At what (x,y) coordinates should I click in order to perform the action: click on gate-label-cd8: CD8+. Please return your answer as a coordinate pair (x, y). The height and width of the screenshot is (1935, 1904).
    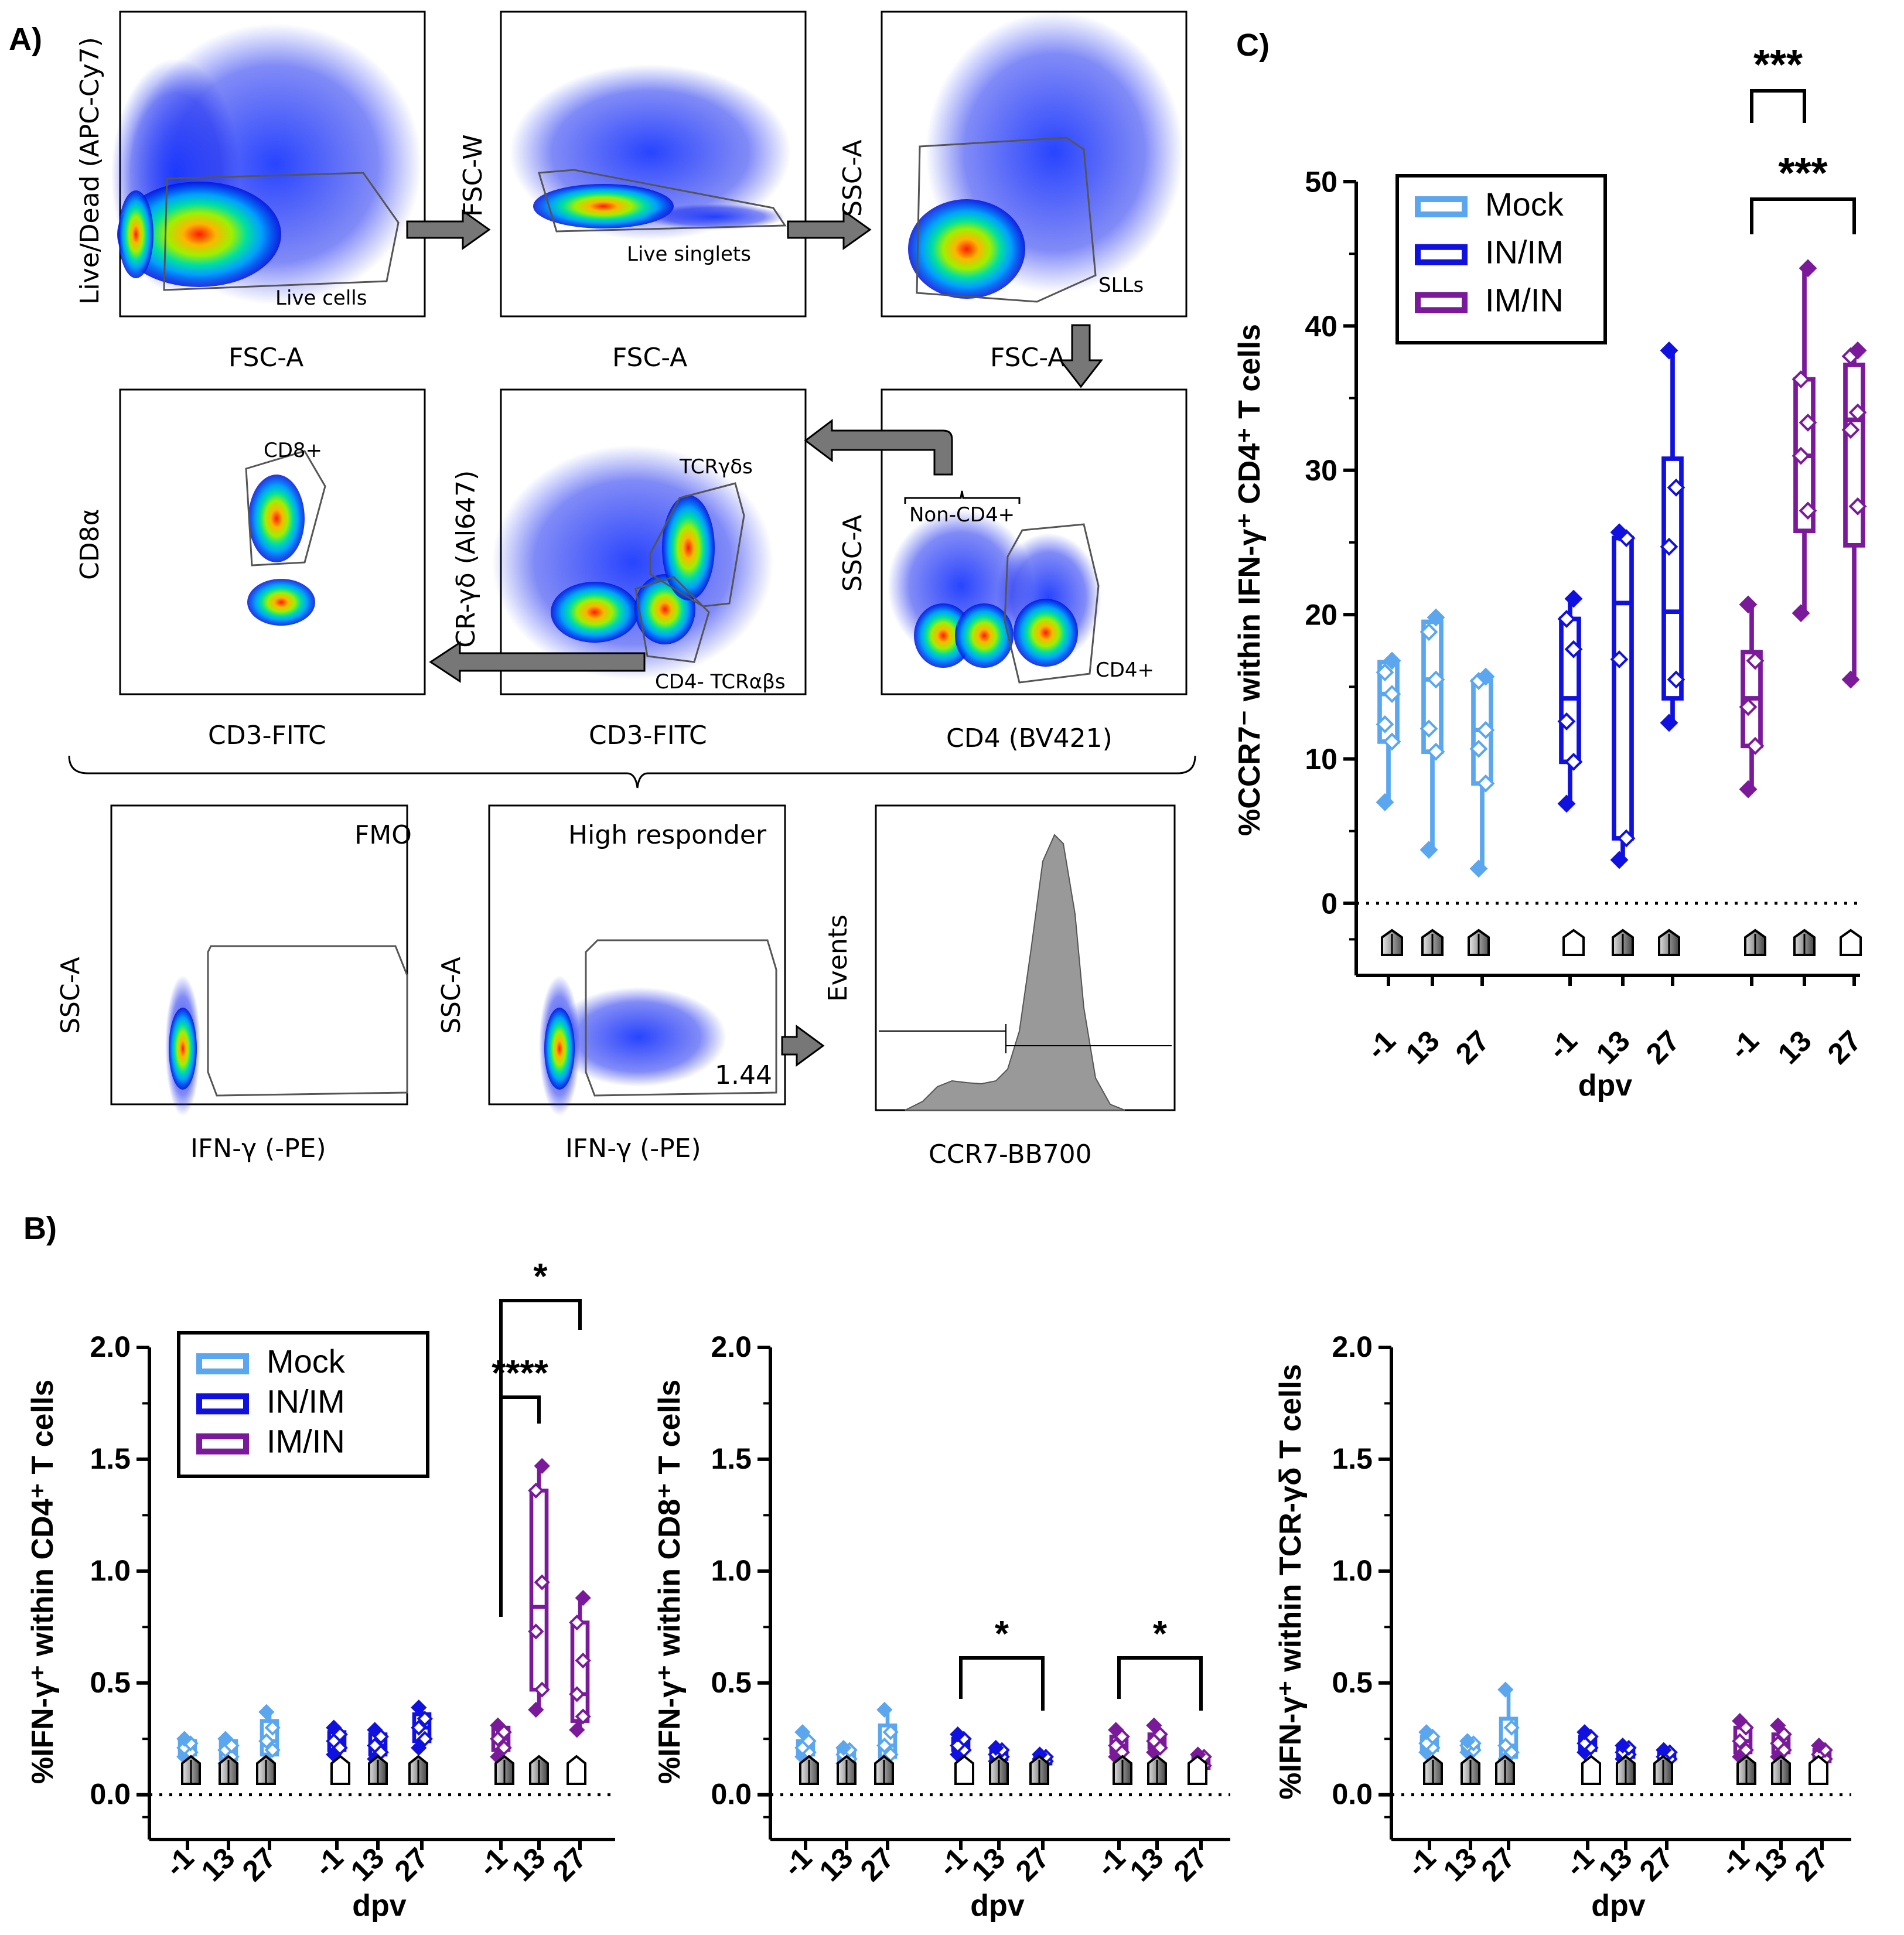
    Looking at the image, I should click on (293, 451).